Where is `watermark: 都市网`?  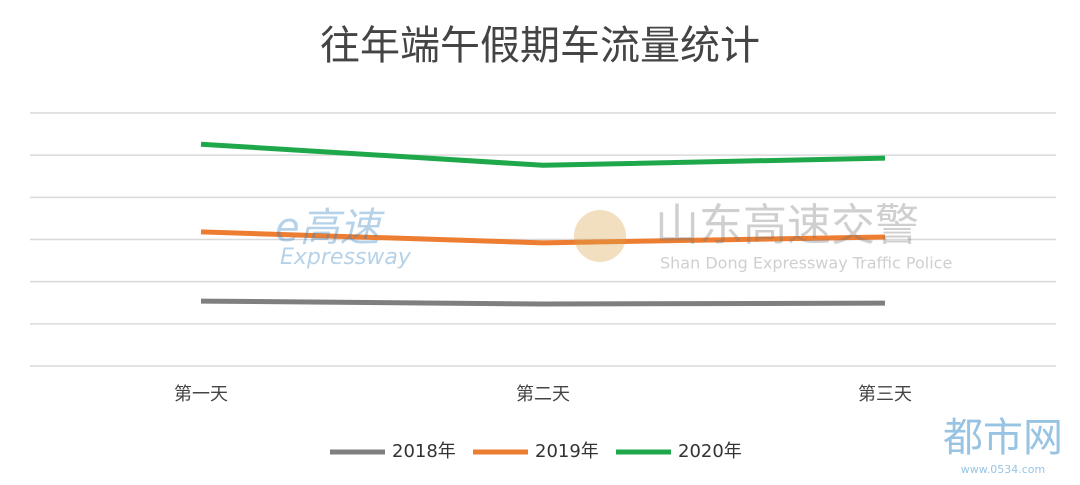 watermark: 都市网 is located at coordinates (1003, 438).